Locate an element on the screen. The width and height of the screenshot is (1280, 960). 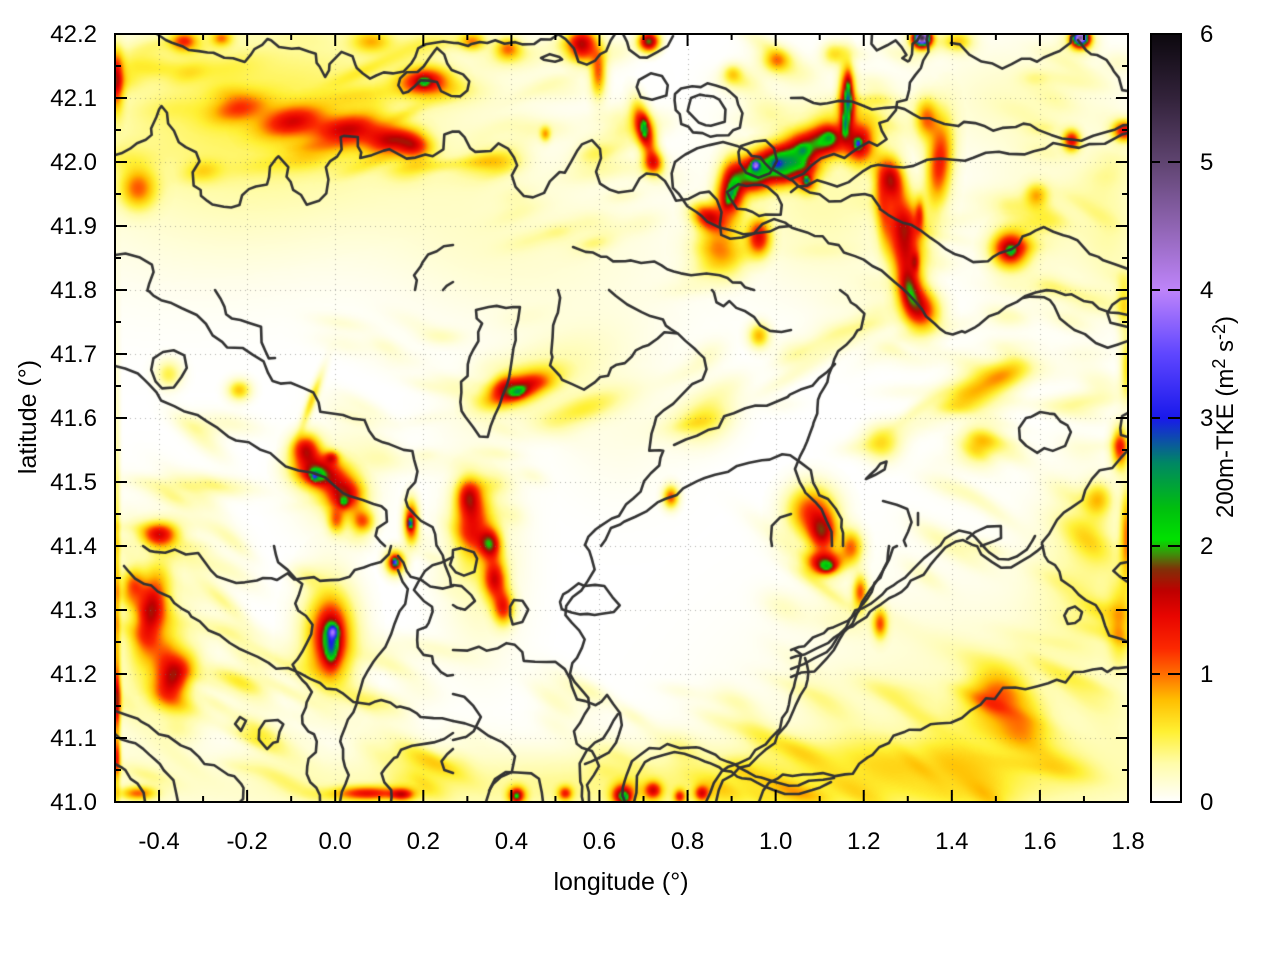
svg-text: 1.8 is located at coordinates (1127, 841).